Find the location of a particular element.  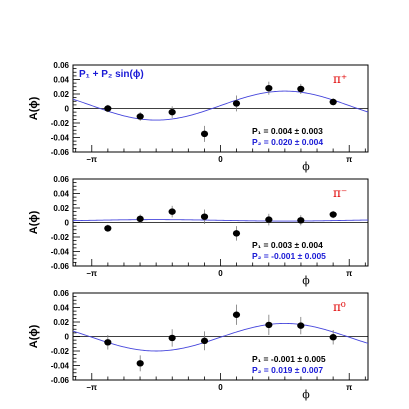

p2-result: P₂ = 0.020 ± 0.004 is located at coordinates (287, 142).